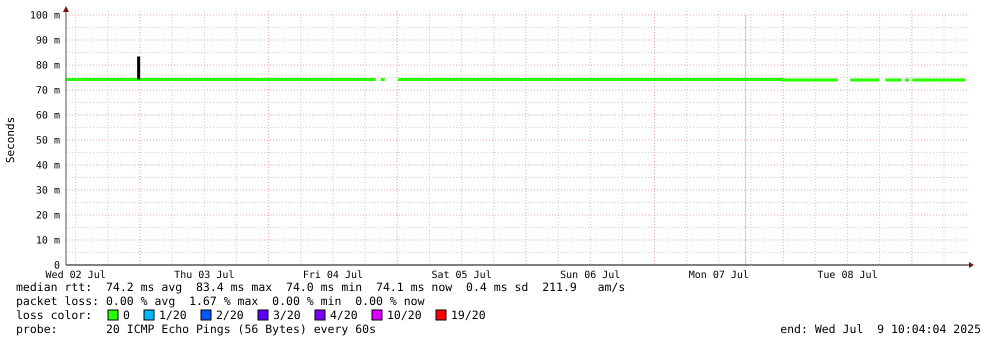 This screenshot has width=997, height=347. What do you see at coordinates (204, 275) in the screenshot?
I see `x-tick-label: Thu 03 Jul` at bounding box center [204, 275].